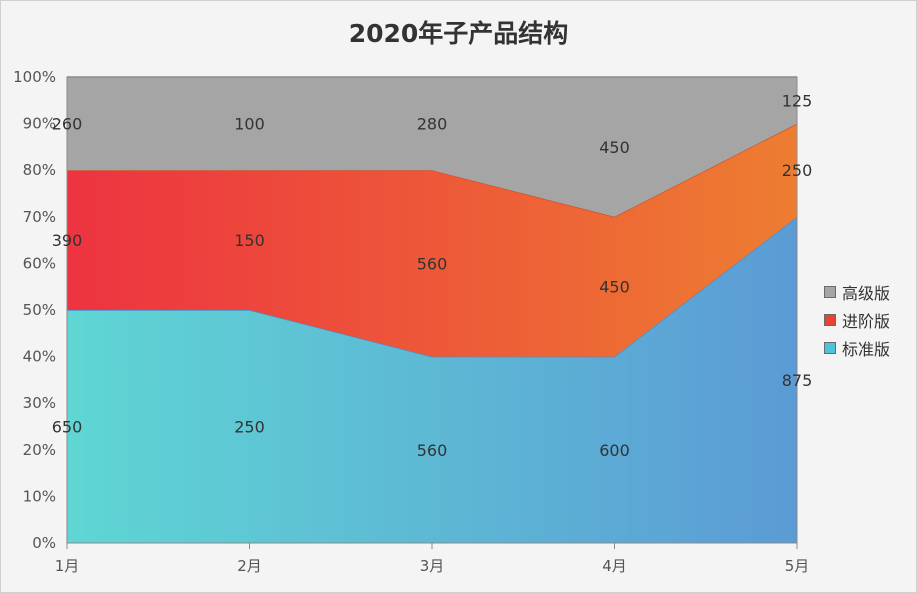 The height and width of the screenshot is (593, 917). What do you see at coordinates (797, 100) in the screenshot?
I see `data-label-premium: 125` at bounding box center [797, 100].